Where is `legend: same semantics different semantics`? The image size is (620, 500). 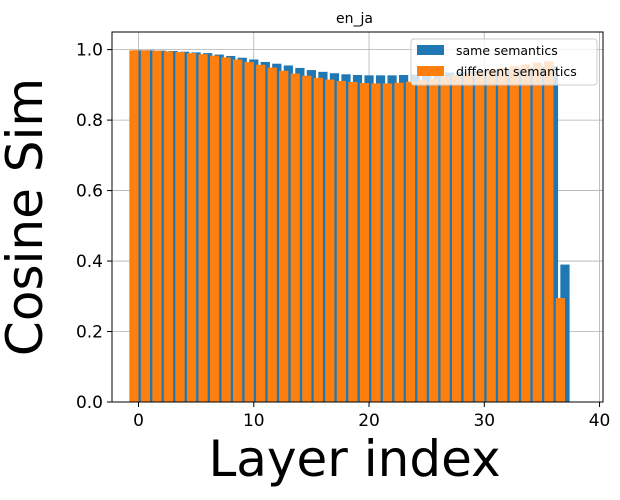
legend: same semantics different semantics is located at coordinates (504, 62).